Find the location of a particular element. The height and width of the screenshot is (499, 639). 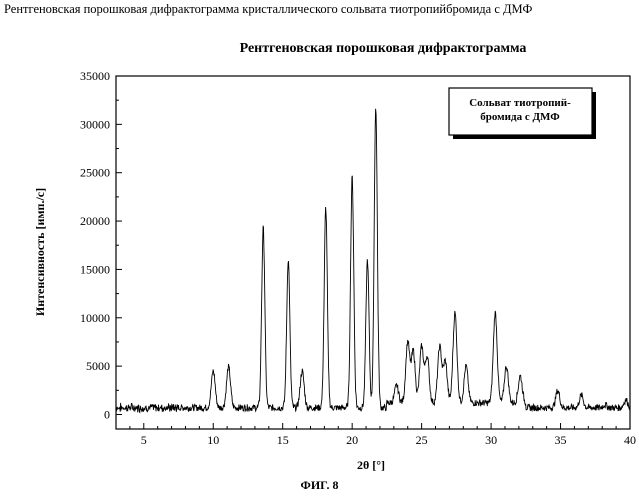

y-tick-label: 0 is located at coordinates (107, 414).